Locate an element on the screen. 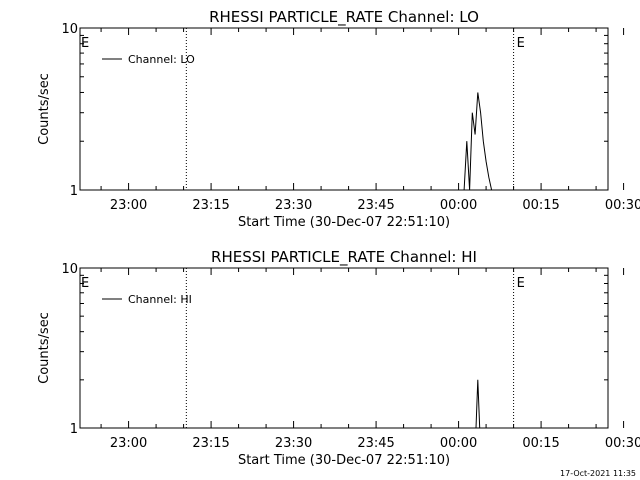 This screenshot has height=480, width=640. legend-entry: Channel: LO is located at coordinates (161, 59).